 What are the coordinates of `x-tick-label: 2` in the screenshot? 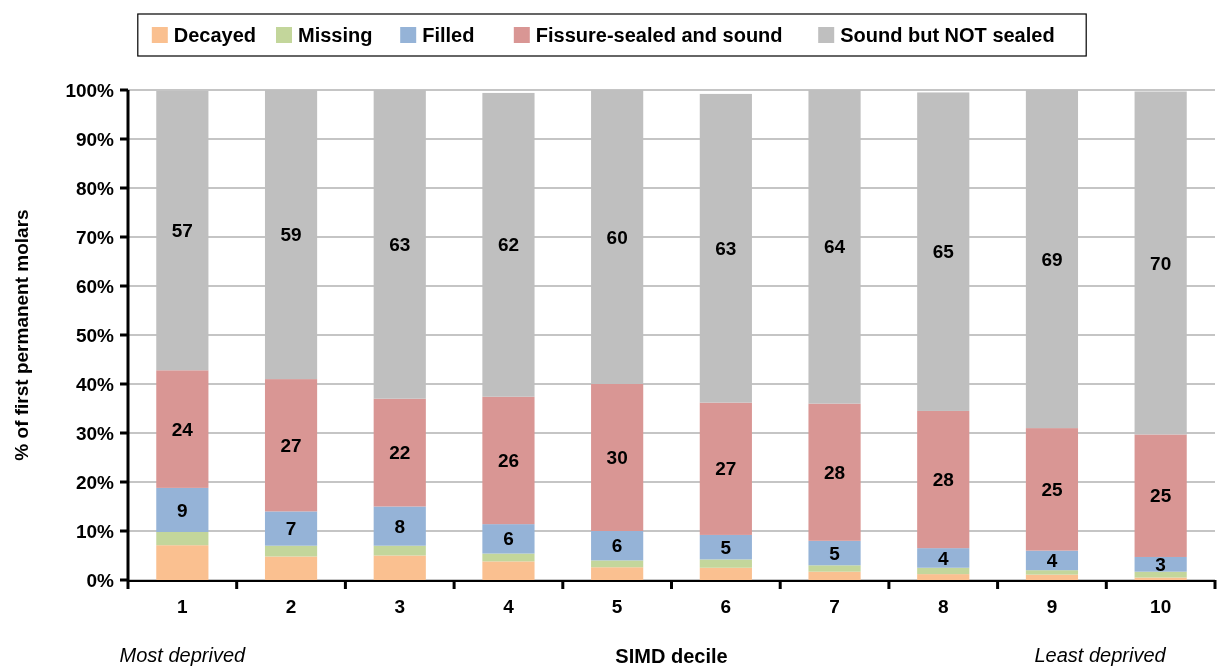 It's located at (291, 606).